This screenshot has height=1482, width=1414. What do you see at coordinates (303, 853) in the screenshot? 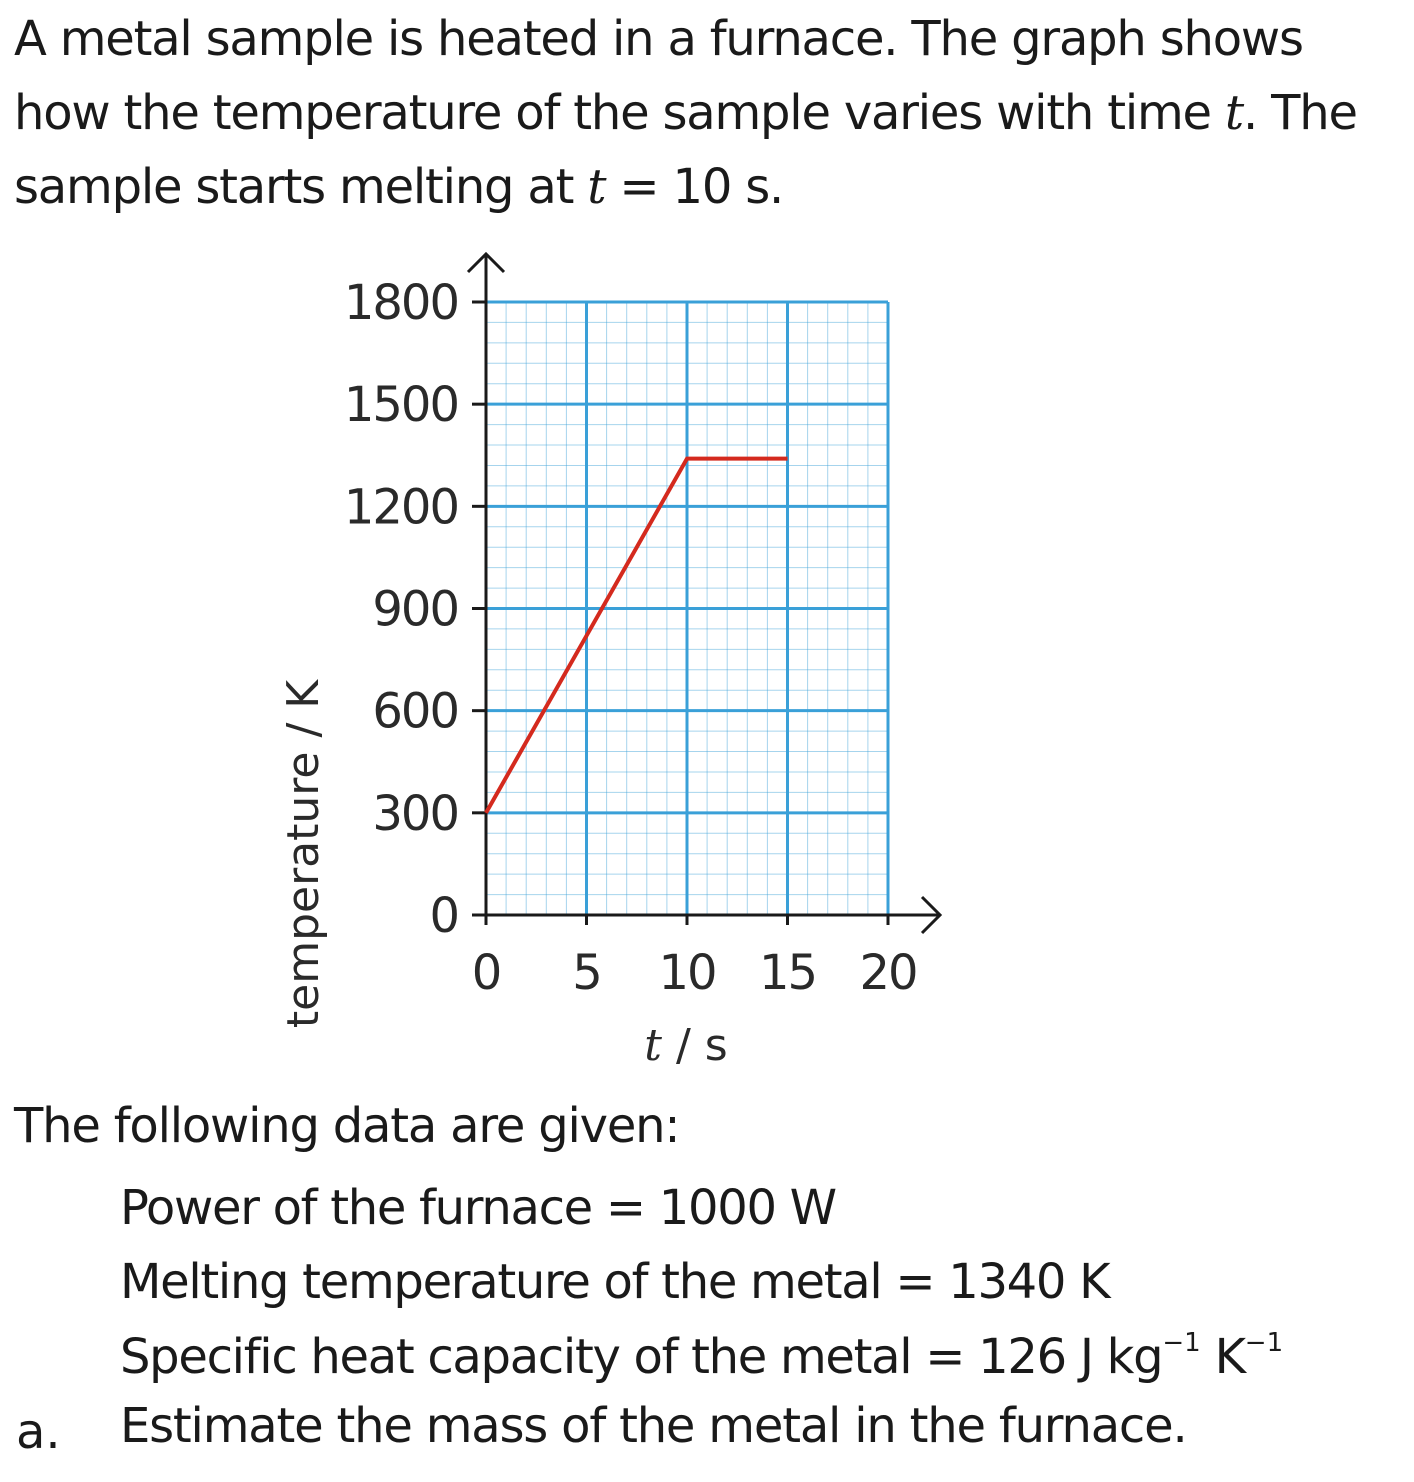
I see `y-axis-label: temperature / K` at bounding box center [303, 853].